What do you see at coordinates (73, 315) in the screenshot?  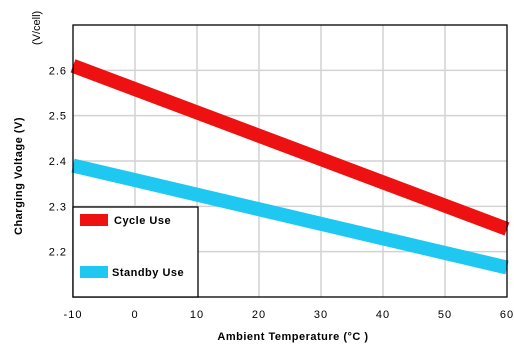 I see `x-tick-label: -10` at bounding box center [73, 315].